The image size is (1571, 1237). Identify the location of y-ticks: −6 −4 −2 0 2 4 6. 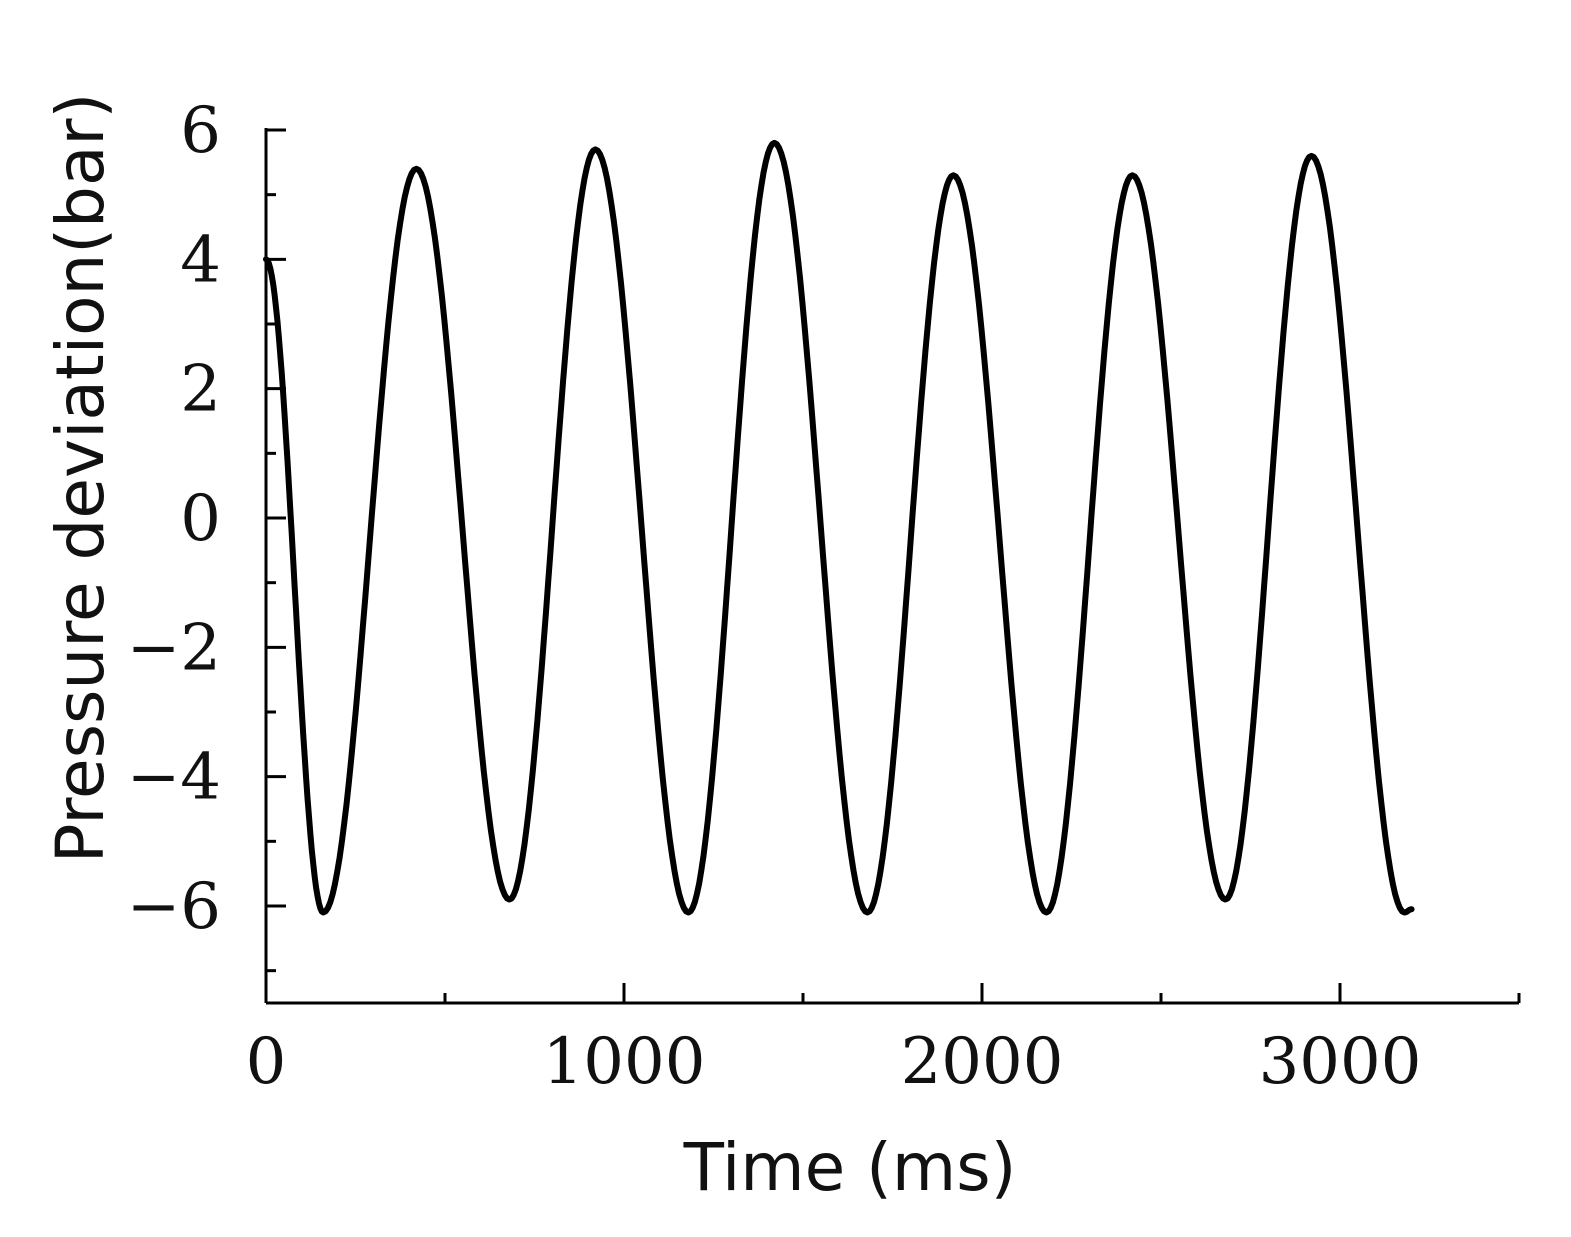
(206, 533).